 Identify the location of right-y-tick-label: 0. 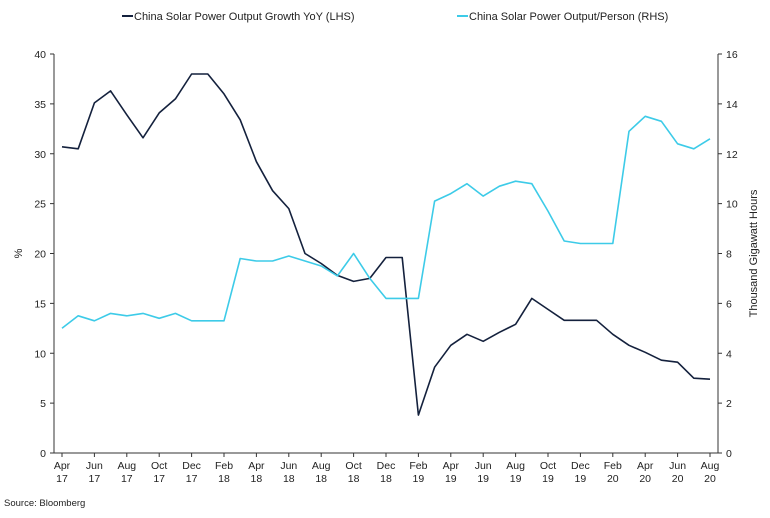
(729, 454).